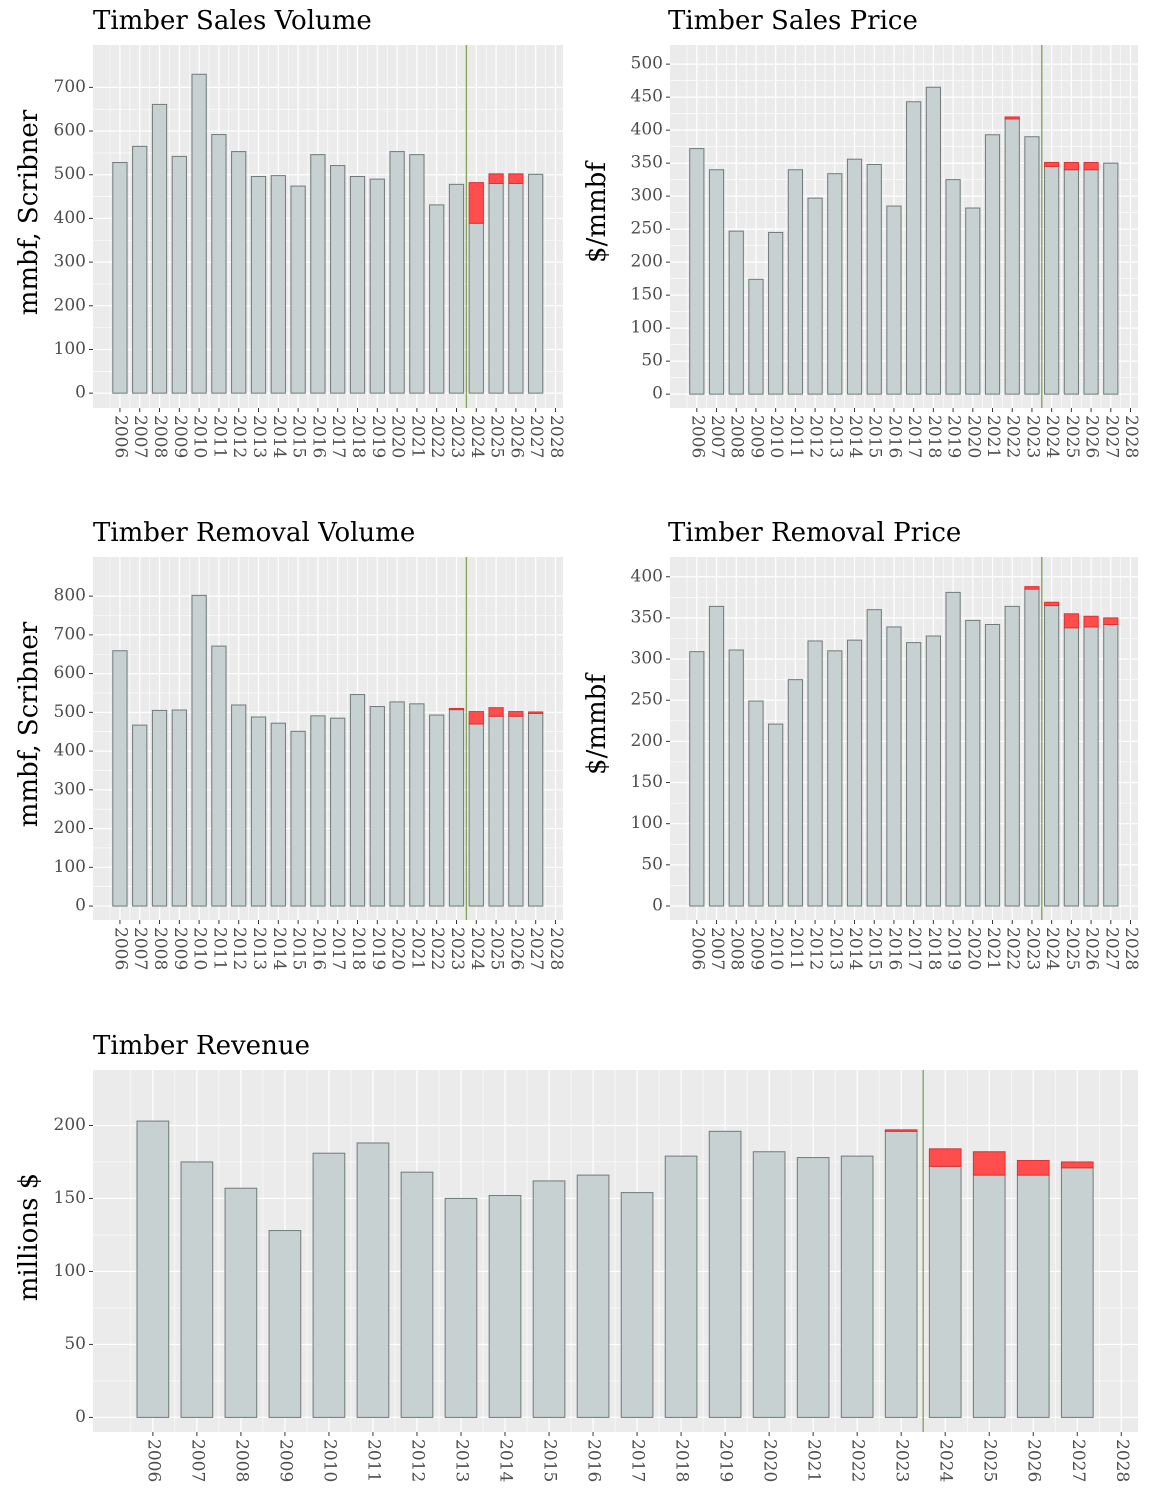 Image resolution: width=1151 pixels, height=1493 pixels. Describe the element at coordinates (299, 436) in the screenshot. I see `x-tick-label: 2015` at that location.